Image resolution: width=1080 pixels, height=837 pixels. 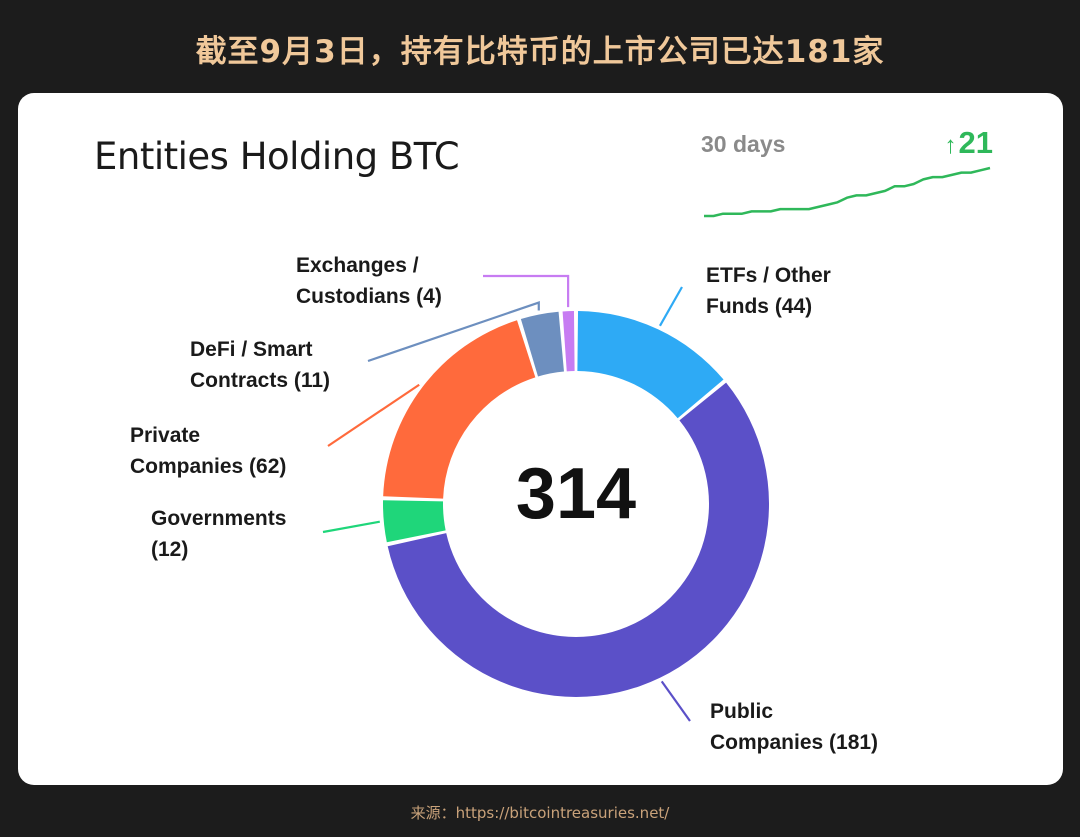 What do you see at coordinates (847, 192) in the screenshot?
I see `trend-sparkline` at bounding box center [847, 192].